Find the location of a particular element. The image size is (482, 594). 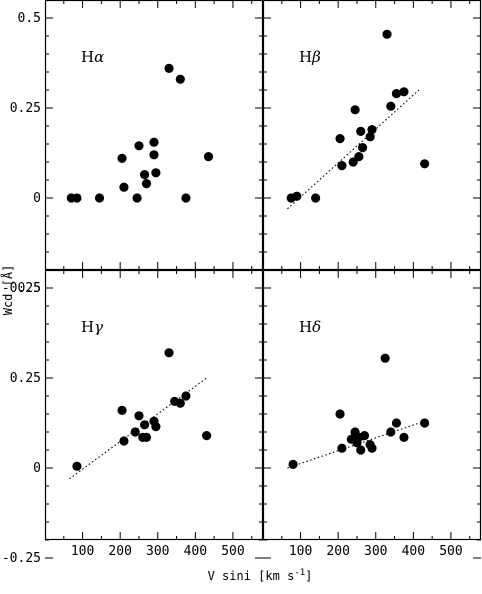

panel-label: Hδ is located at coordinates (310, 327).